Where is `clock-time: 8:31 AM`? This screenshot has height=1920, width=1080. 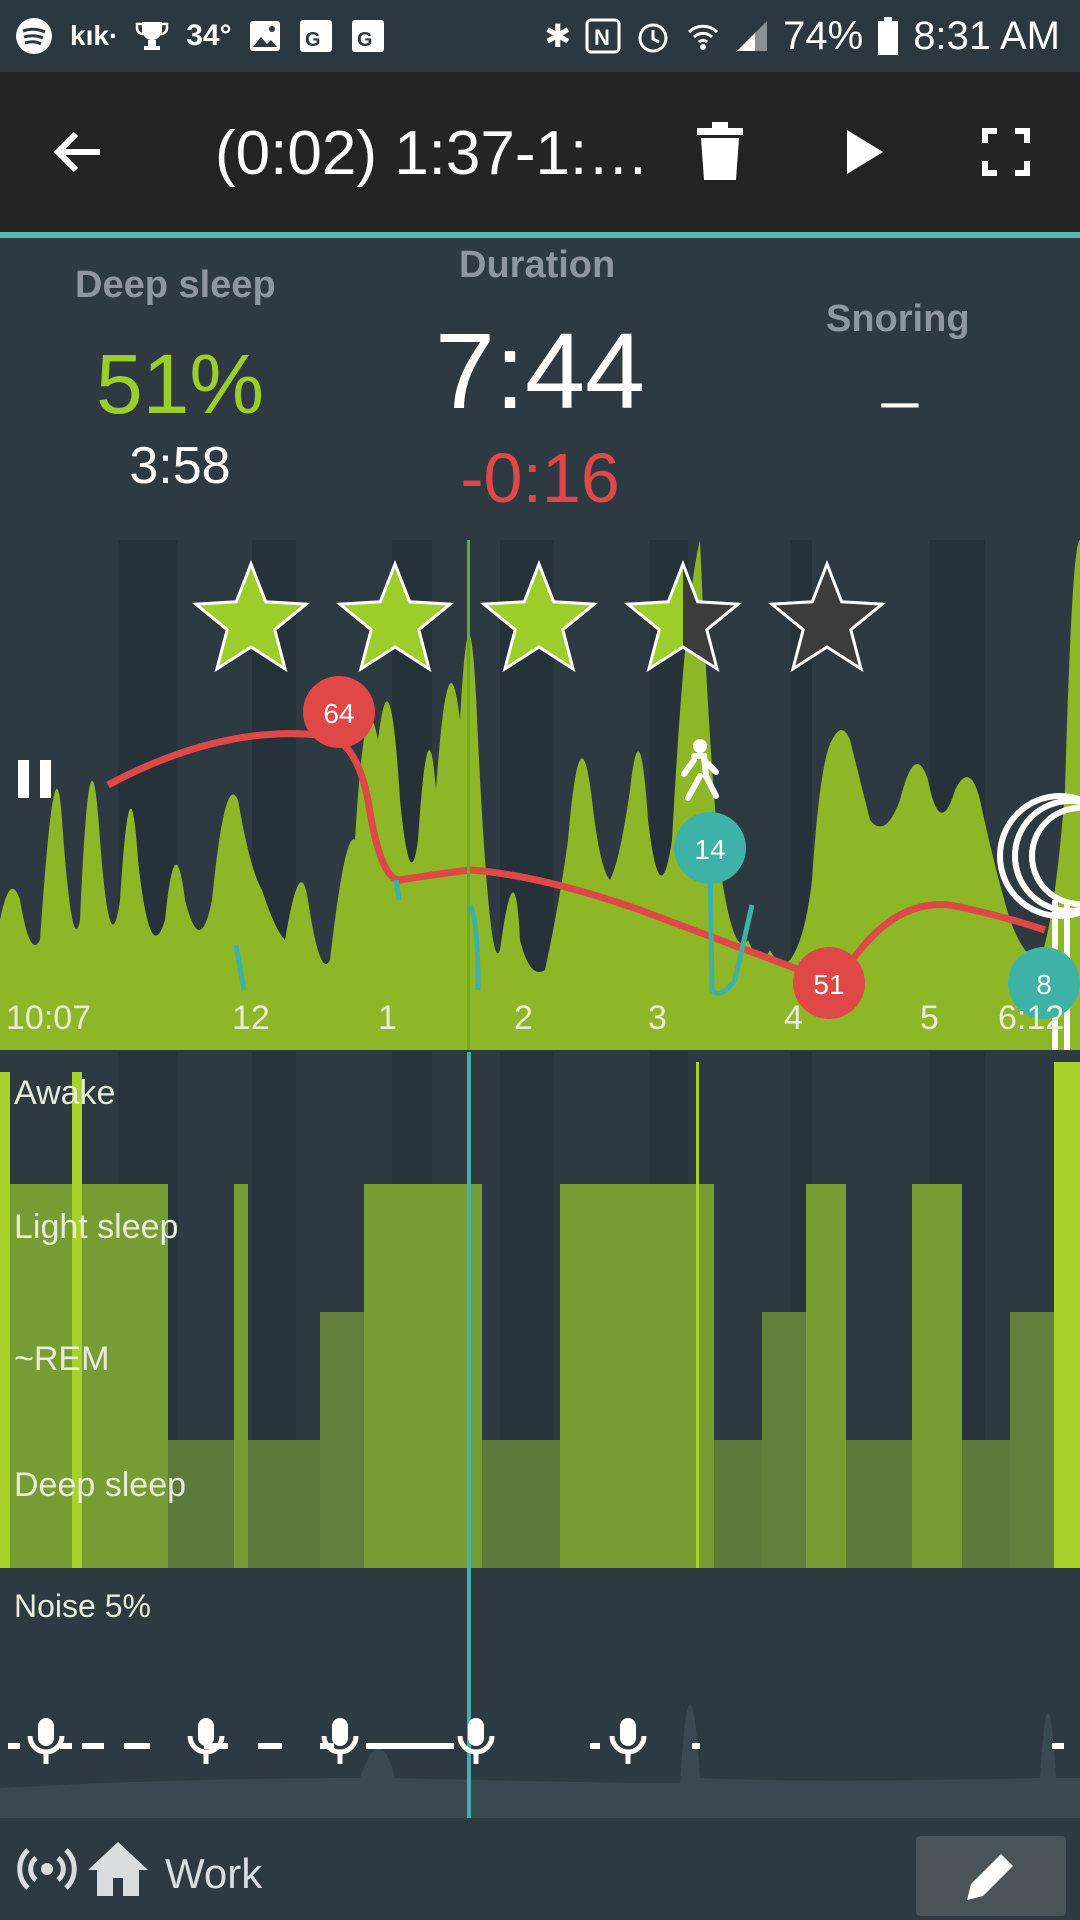
clock-time: 8:31 AM is located at coordinates (986, 35).